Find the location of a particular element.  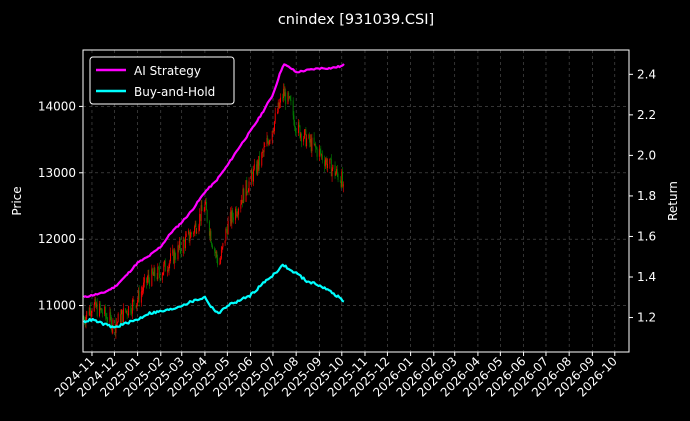

right-tick-label: 2.2 is located at coordinates (646, 115).